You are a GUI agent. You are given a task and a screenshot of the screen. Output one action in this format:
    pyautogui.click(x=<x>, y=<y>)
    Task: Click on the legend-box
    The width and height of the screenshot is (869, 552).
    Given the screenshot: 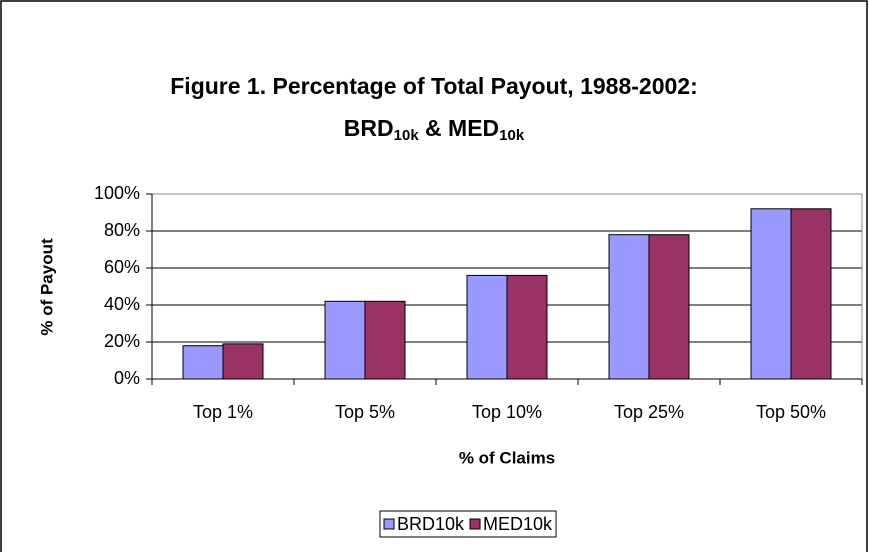 What is the action you would take?
    pyautogui.click(x=468, y=524)
    